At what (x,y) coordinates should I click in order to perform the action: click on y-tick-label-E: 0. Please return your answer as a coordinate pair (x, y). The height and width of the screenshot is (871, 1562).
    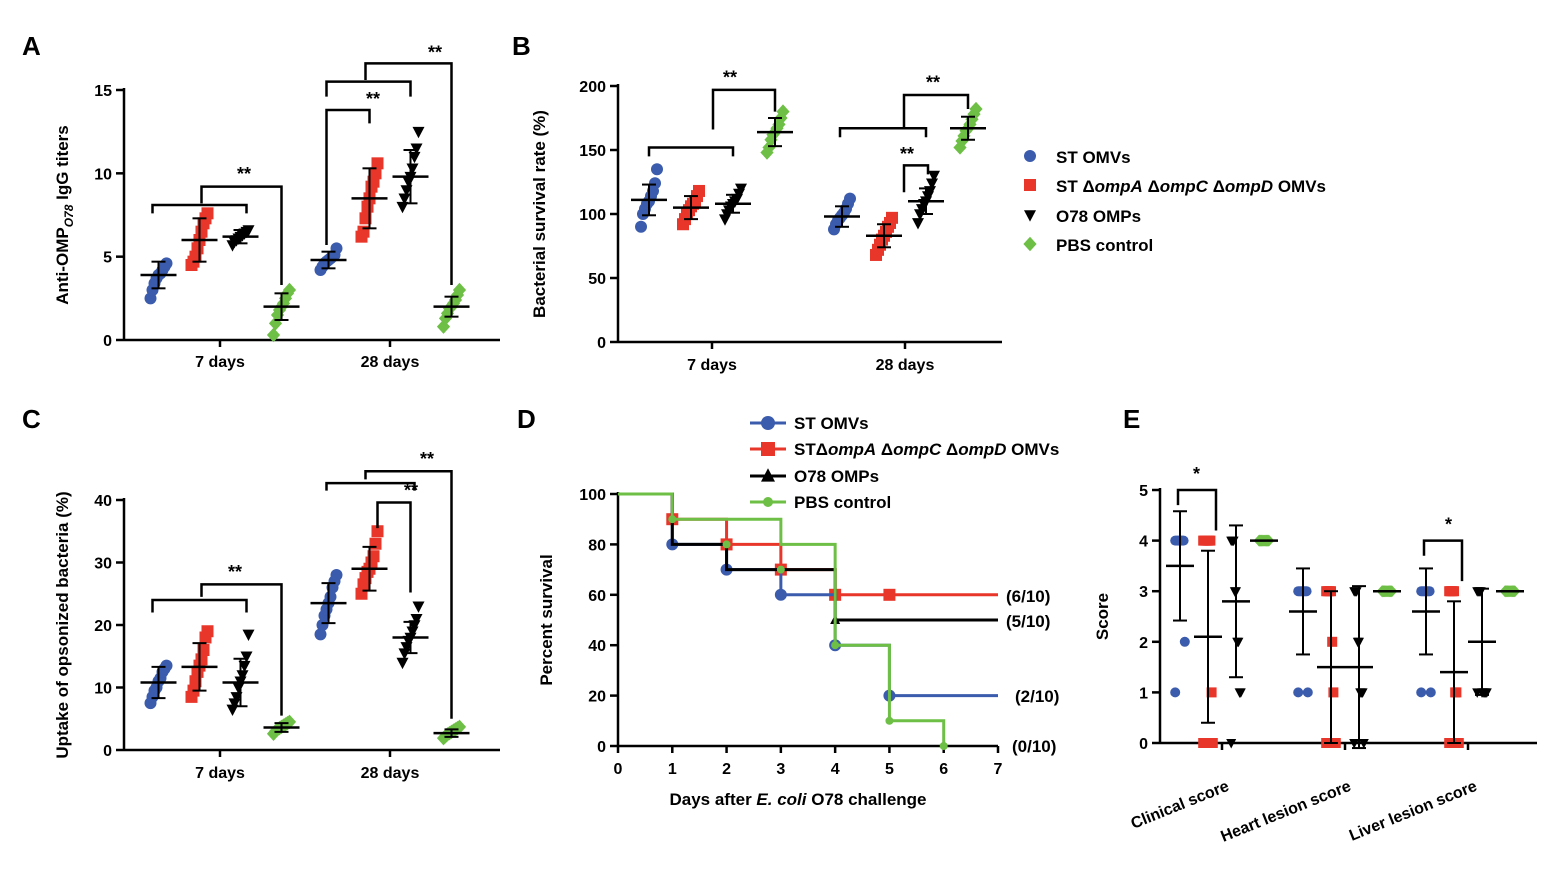
    Looking at the image, I should click on (1143, 744).